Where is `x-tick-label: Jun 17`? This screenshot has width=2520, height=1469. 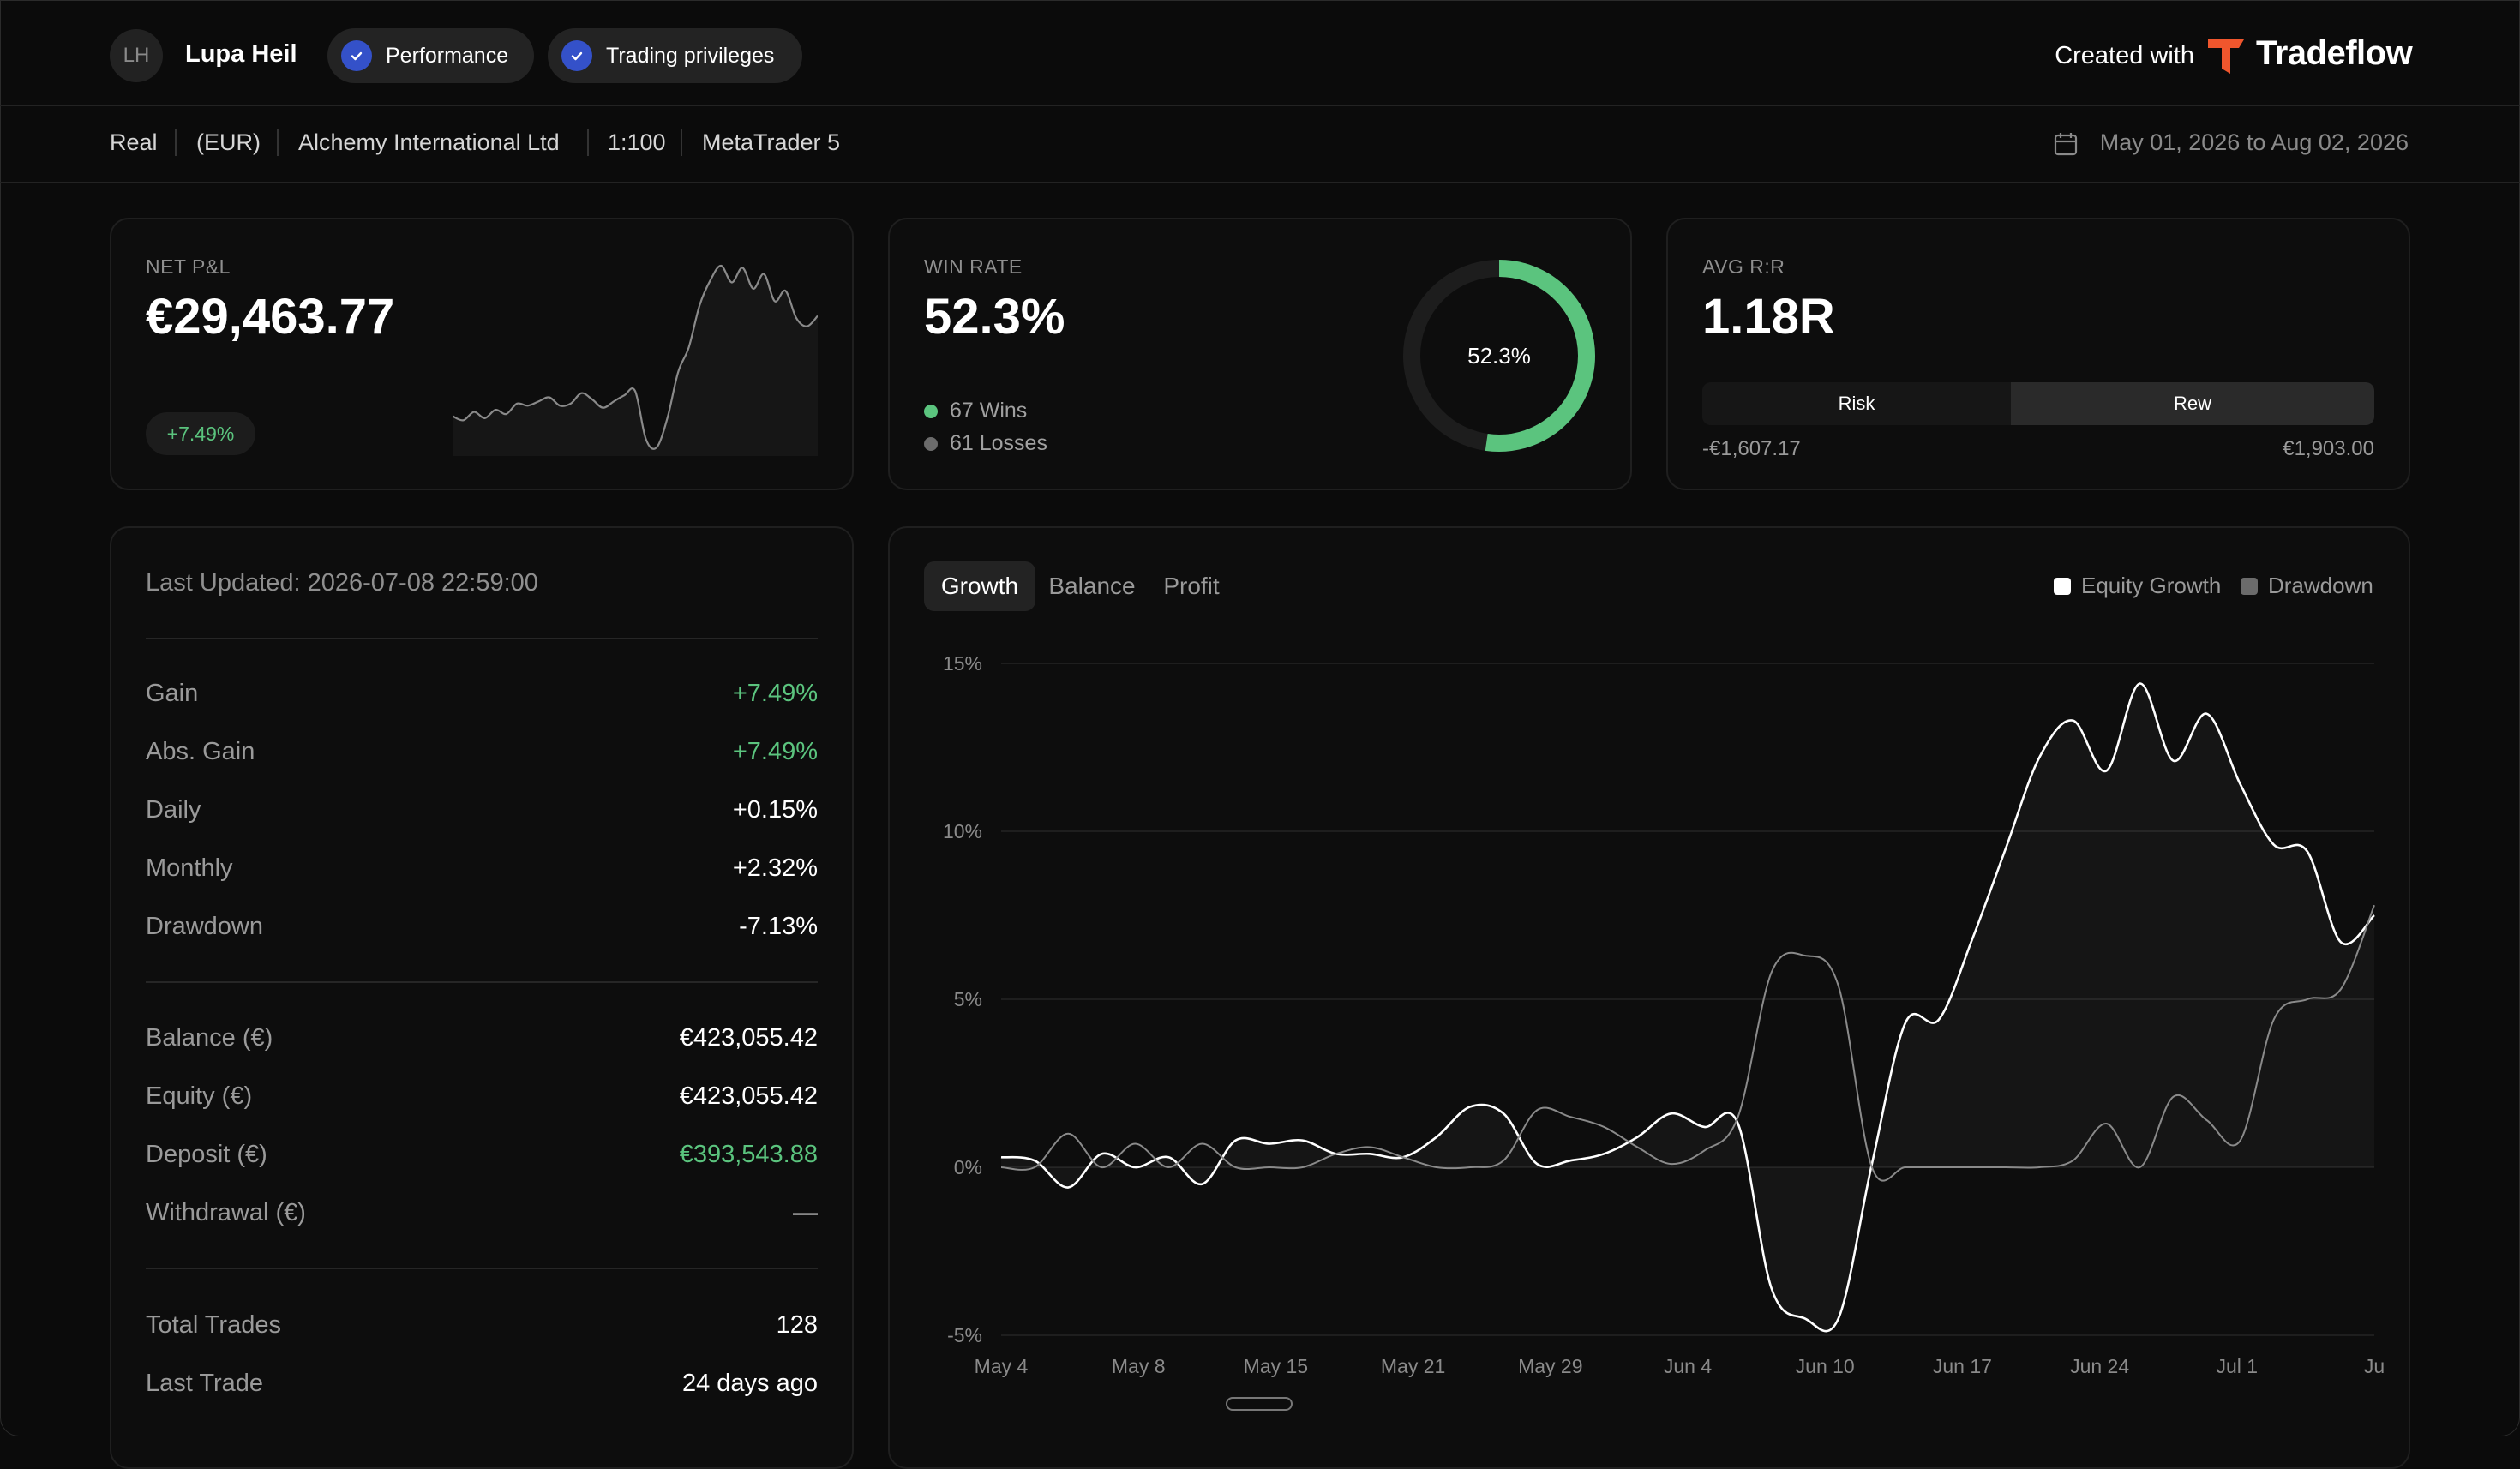
x-tick-label: Jun 17 is located at coordinates (1962, 1366).